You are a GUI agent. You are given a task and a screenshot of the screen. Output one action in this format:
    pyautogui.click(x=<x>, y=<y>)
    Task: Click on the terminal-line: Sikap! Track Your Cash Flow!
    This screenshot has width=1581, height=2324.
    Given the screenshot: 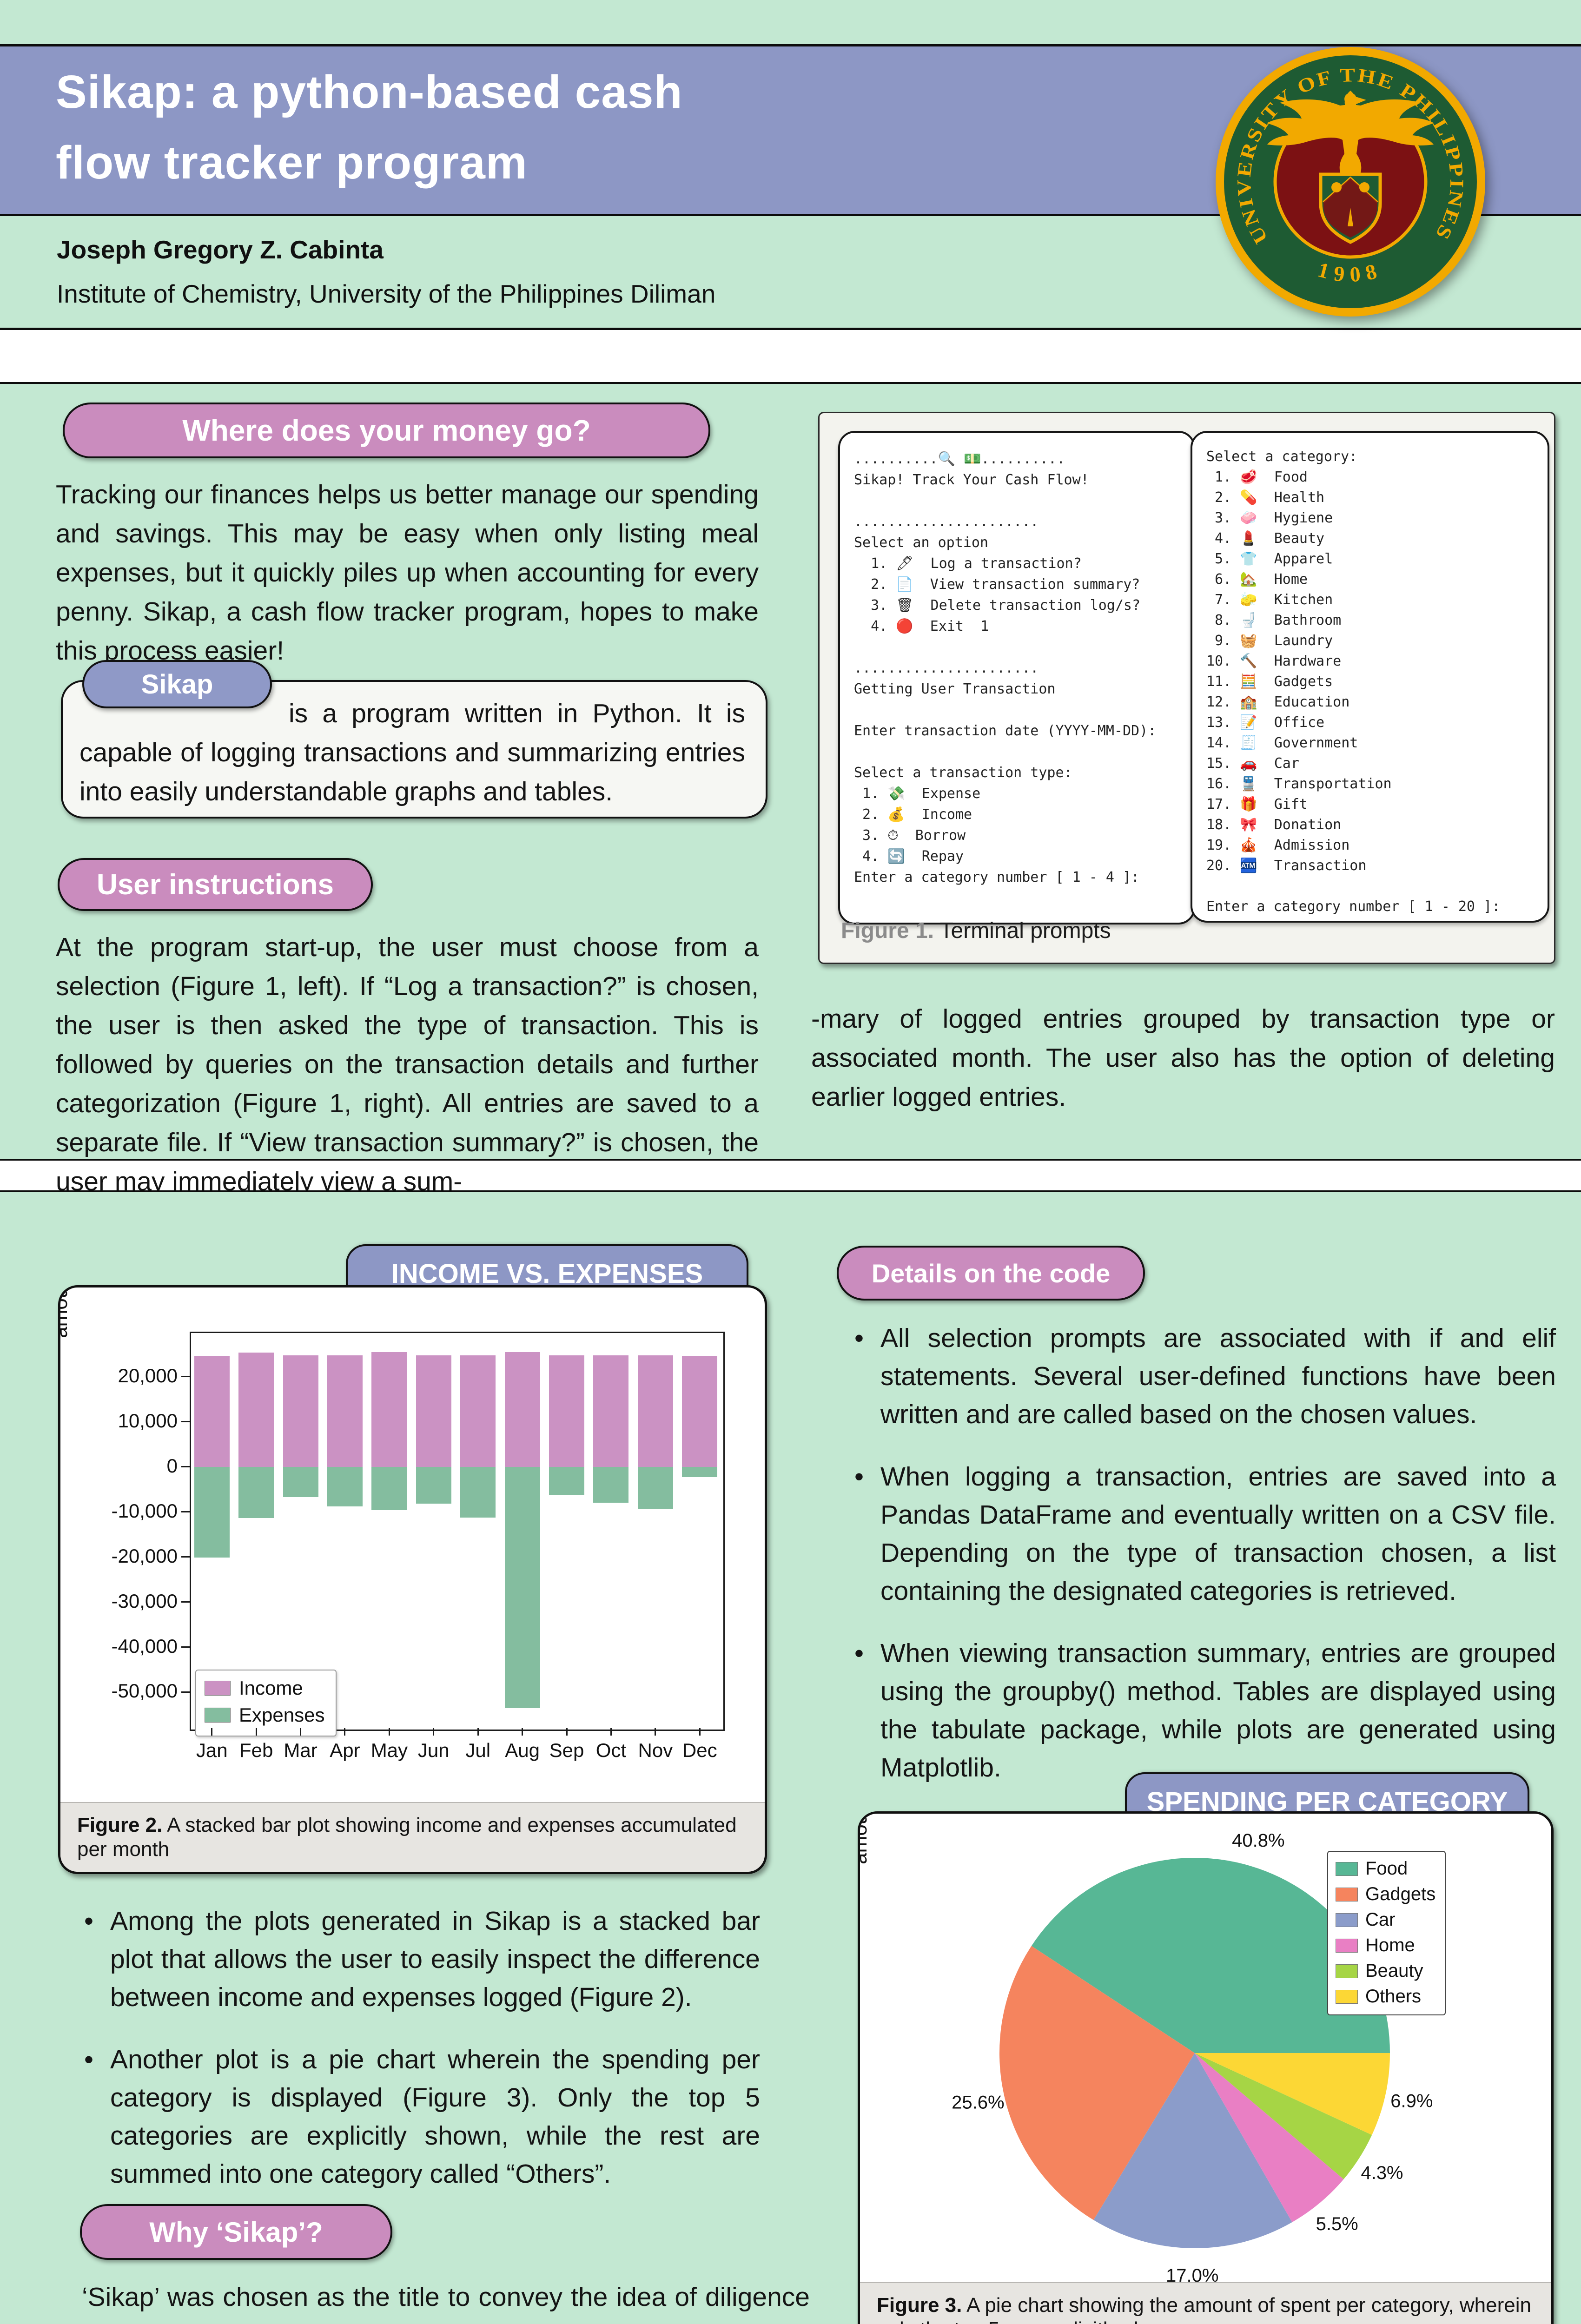 What is the action you would take?
    pyautogui.click(x=971, y=480)
    